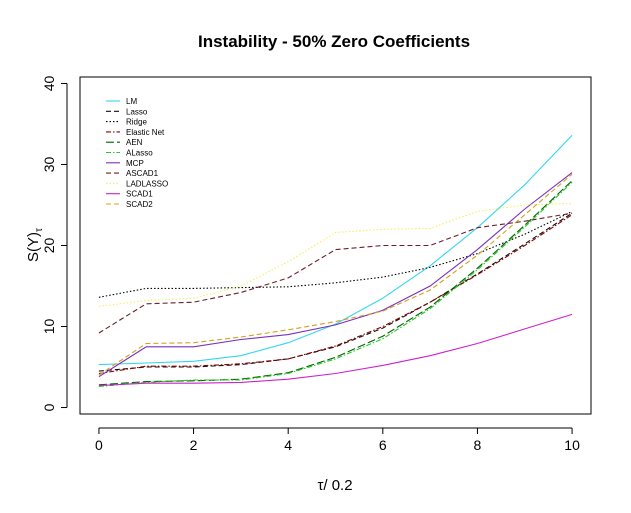 The height and width of the screenshot is (513, 631). I want to click on x-tick-label: 10, so click(572, 445).